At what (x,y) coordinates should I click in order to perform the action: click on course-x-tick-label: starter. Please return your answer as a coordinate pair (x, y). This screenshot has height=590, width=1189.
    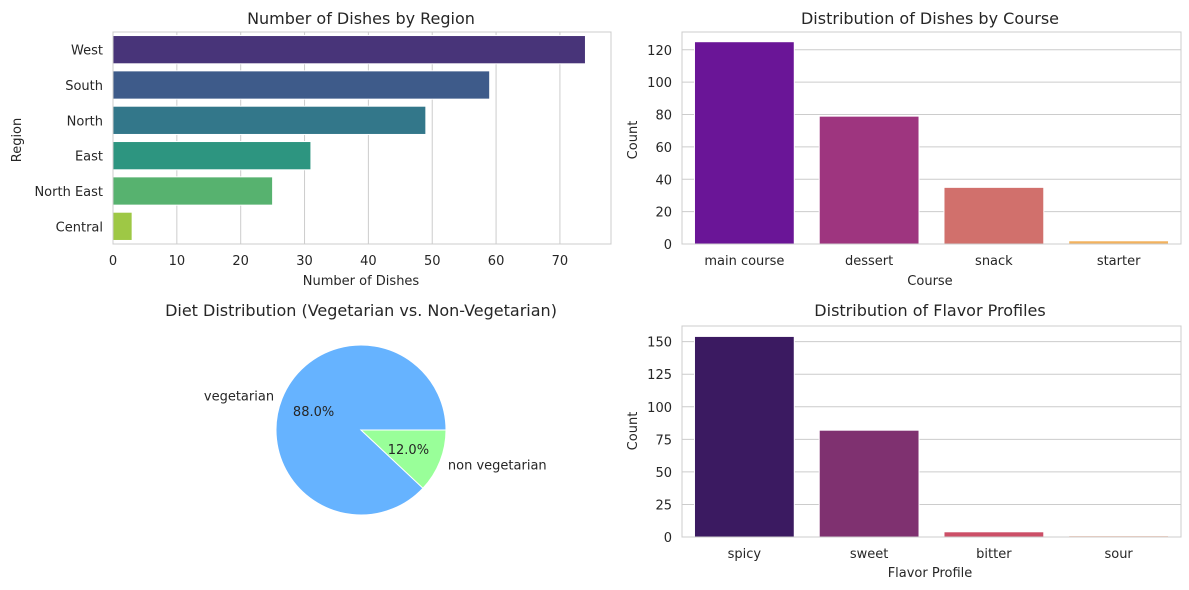
    Looking at the image, I should click on (1119, 261).